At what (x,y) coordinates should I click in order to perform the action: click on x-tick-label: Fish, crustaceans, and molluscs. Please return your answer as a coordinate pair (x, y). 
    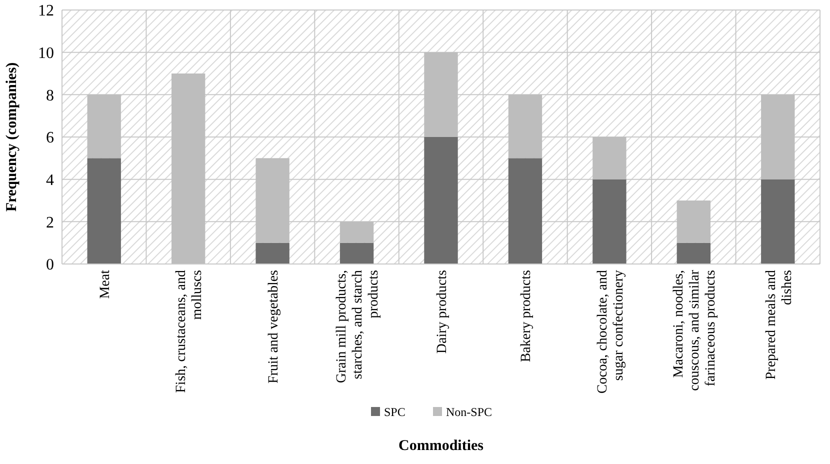
    Looking at the image, I should click on (190, 331).